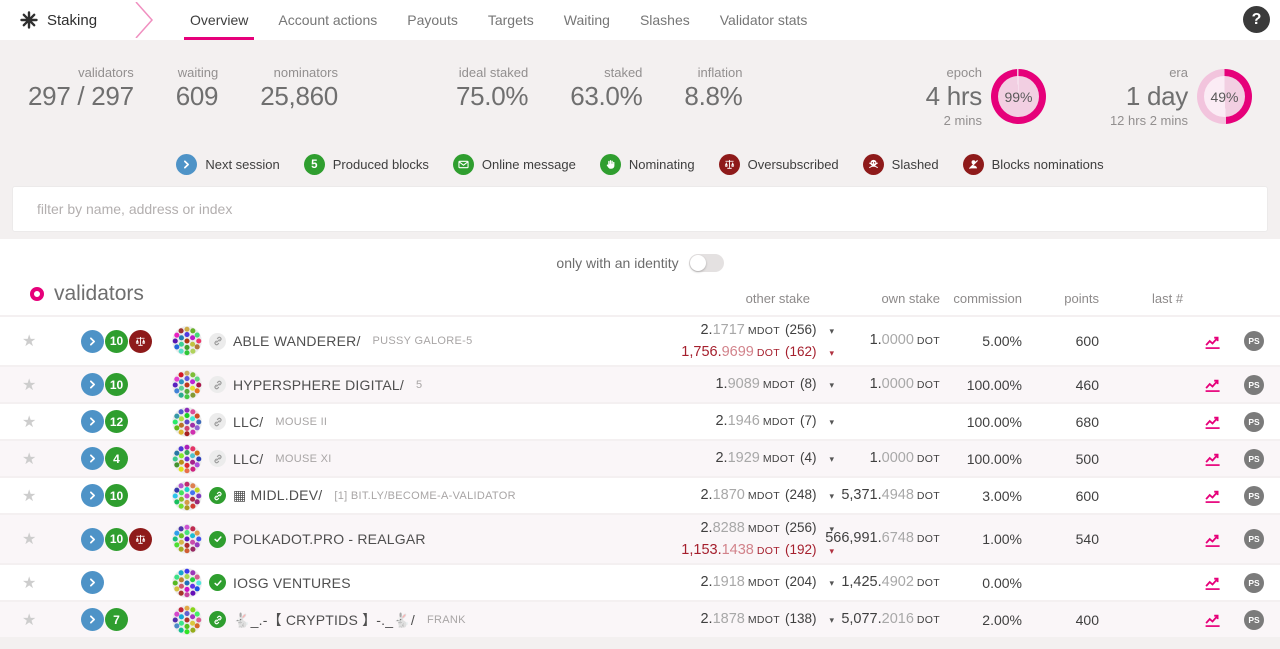 The width and height of the screenshot is (1280, 649). I want to click on nominator-count: (256), so click(800, 329).